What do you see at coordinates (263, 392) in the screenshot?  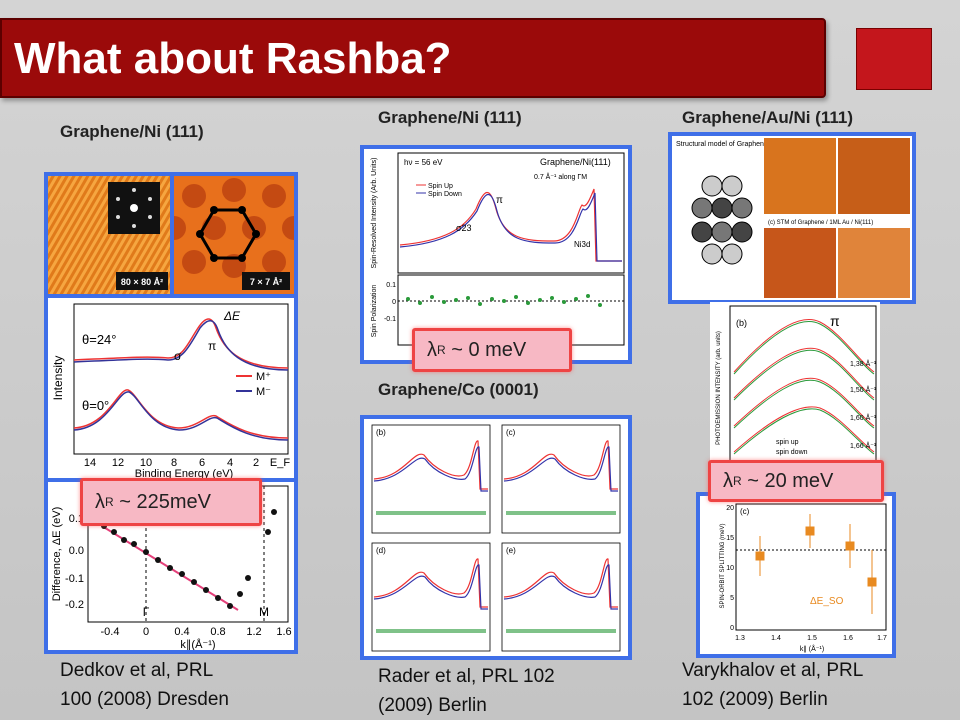 I see `legend-label: M⁻` at bounding box center [263, 392].